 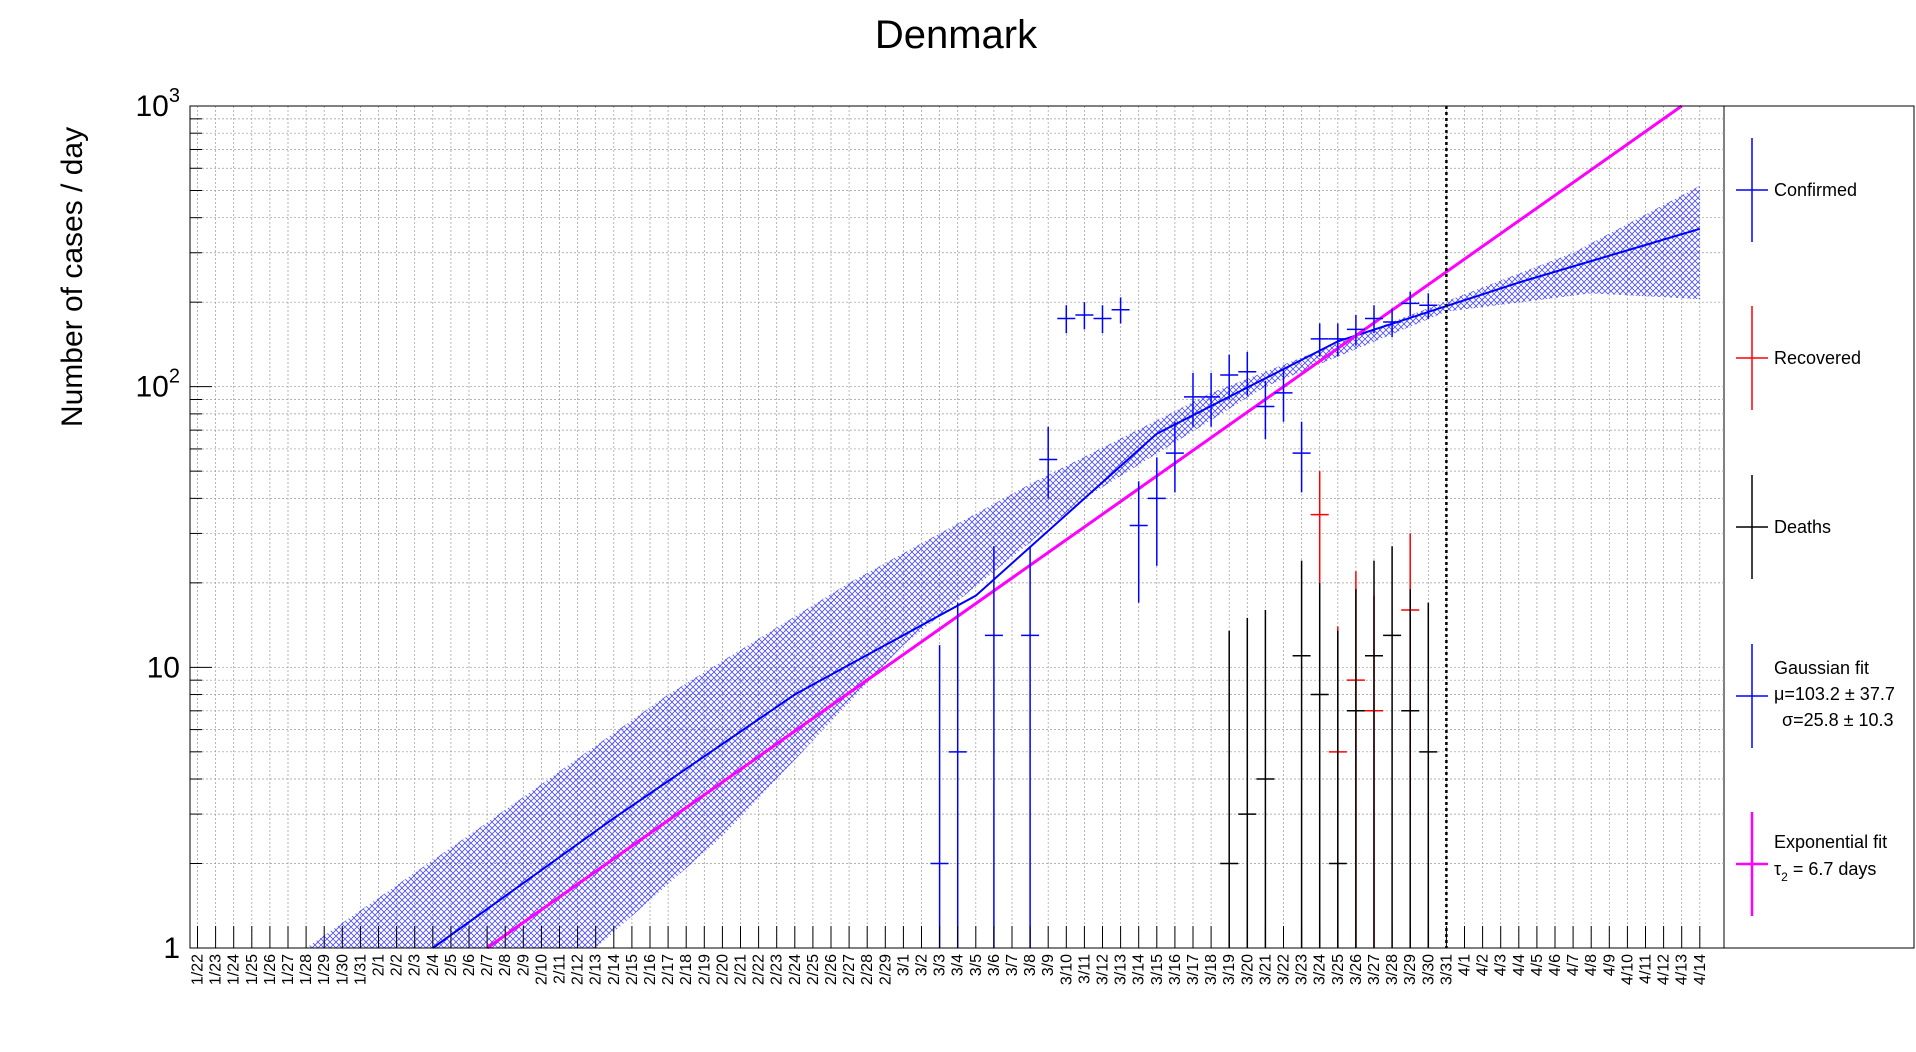 What do you see at coordinates (1320, 969) in the screenshot?
I see `x-tick-label: 3/24` at bounding box center [1320, 969].